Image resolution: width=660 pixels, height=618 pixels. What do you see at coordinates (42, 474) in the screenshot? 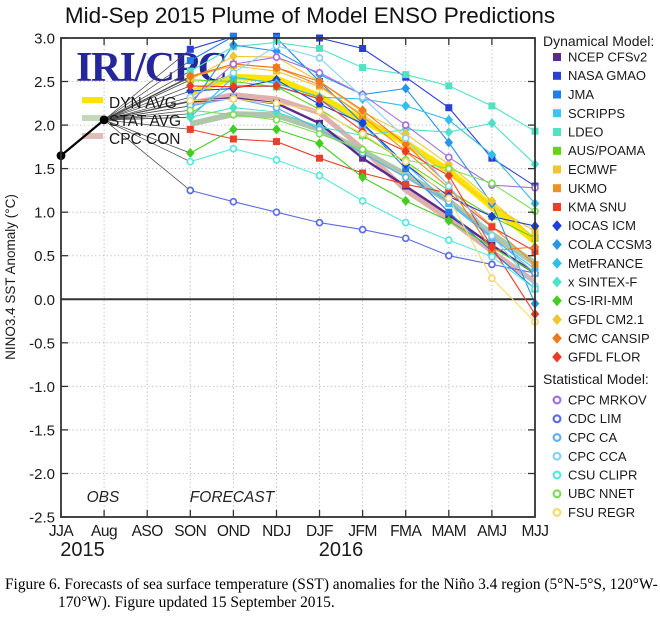
I see `svg-text: -2.0` at bounding box center [42, 474].